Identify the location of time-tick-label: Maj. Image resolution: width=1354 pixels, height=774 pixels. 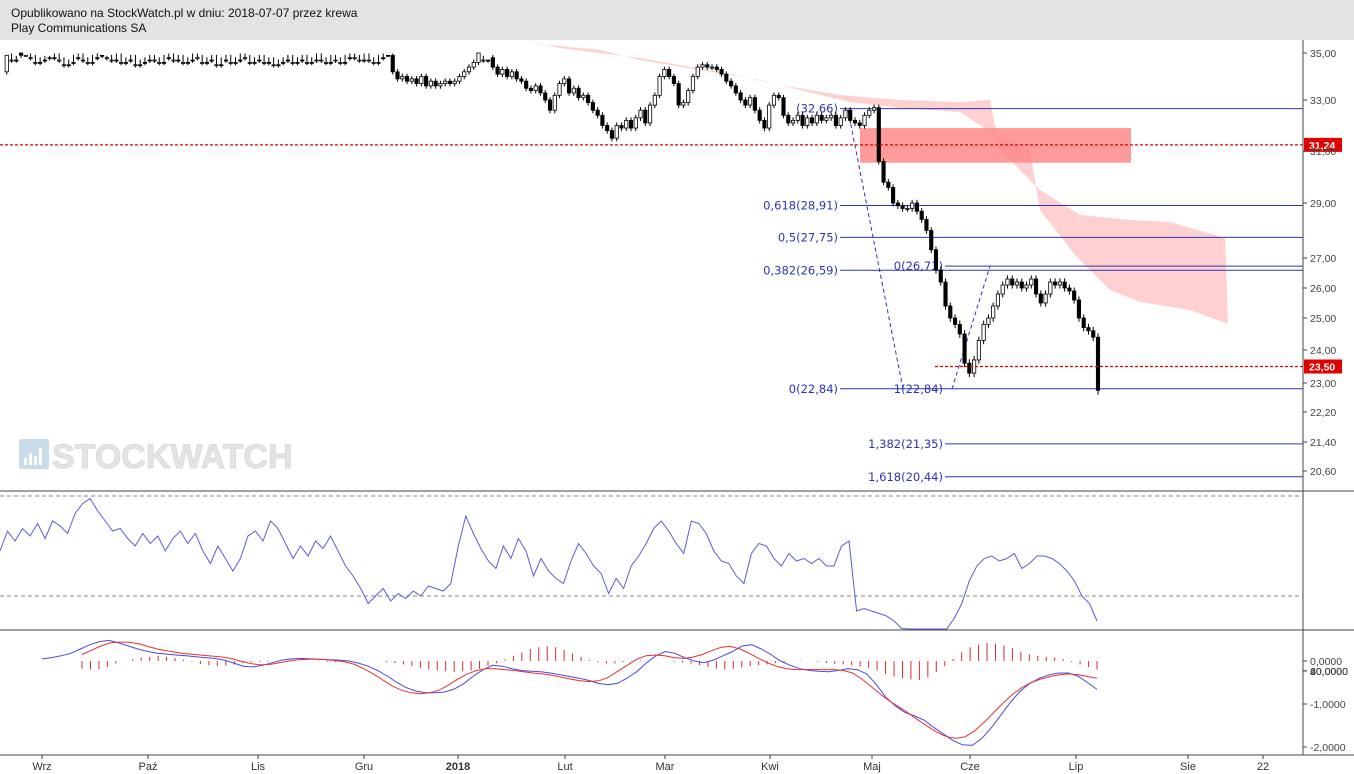
(872, 767).